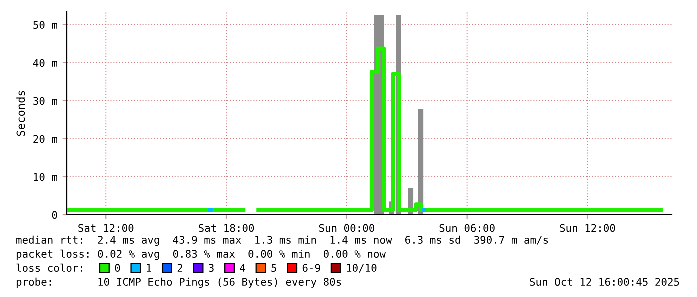  What do you see at coordinates (46, 101) in the screenshot?
I see `y-tick-label: 30 m` at bounding box center [46, 101].